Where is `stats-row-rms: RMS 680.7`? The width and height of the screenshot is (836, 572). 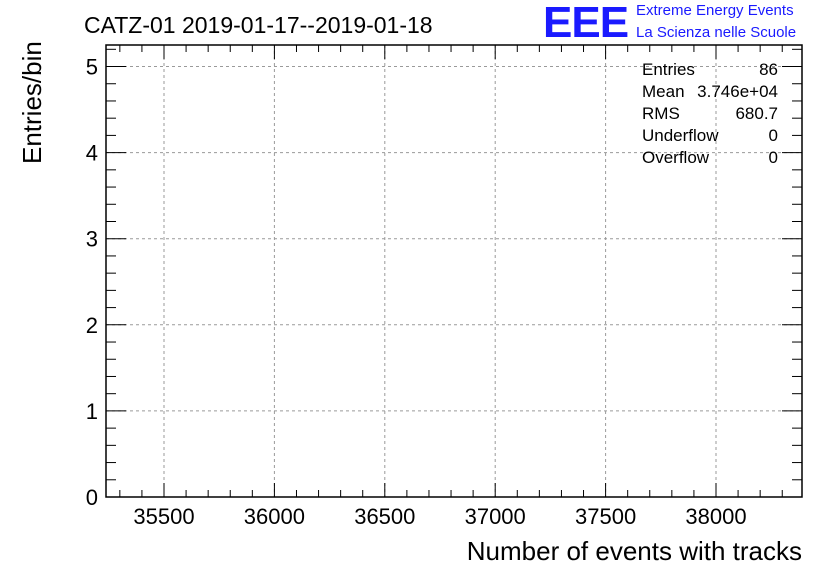
stats-row-rms: RMS 680.7 is located at coordinates (710, 115).